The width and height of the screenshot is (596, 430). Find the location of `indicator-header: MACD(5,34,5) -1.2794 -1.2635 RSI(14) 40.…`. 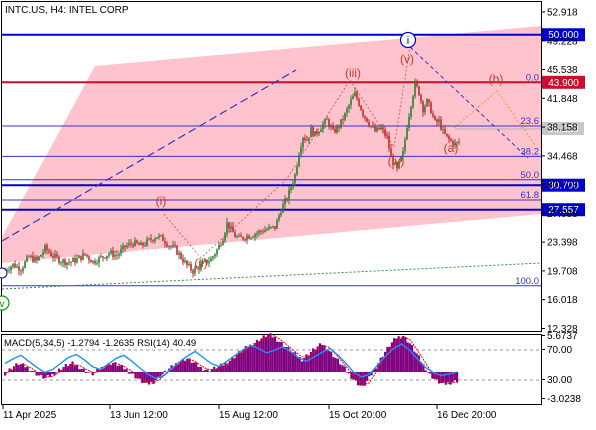

indicator-header: MACD(5,34,5) -1.2794 -1.2635 RSI(14) 40.… is located at coordinates (100, 343).